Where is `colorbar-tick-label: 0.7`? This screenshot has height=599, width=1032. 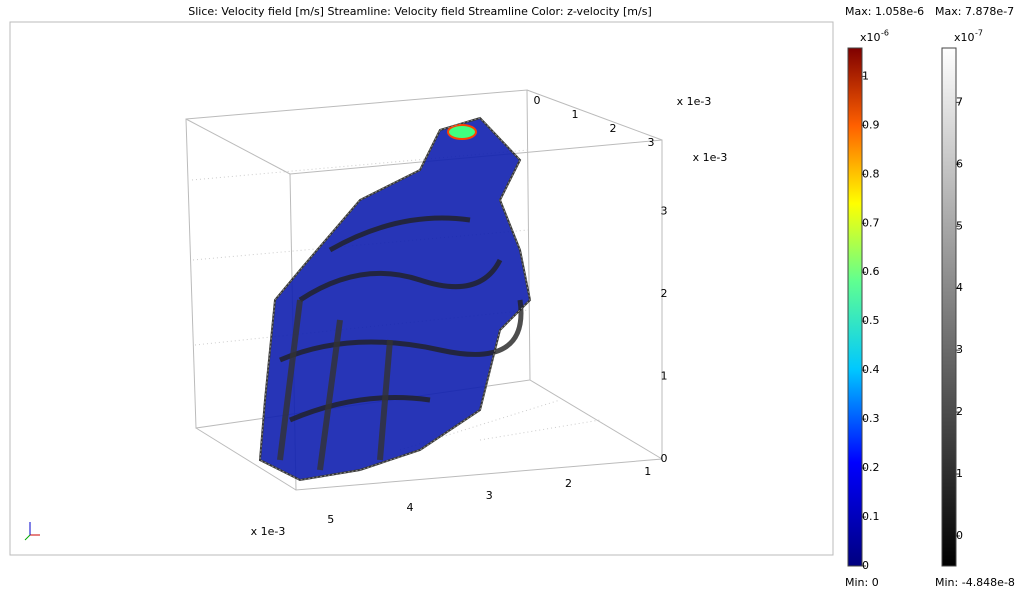 colorbar-tick-label: 0.7 is located at coordinates (871, 222).